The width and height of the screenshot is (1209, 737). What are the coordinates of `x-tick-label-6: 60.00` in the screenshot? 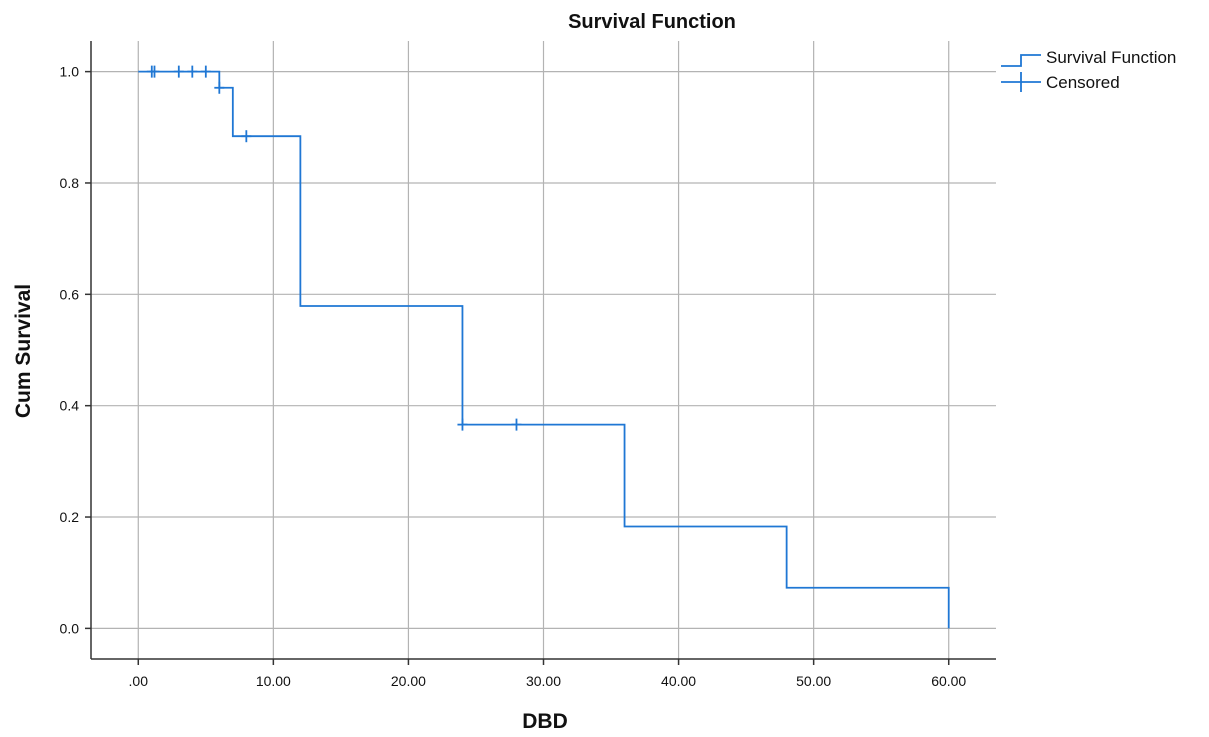 It's located at (948, 681).